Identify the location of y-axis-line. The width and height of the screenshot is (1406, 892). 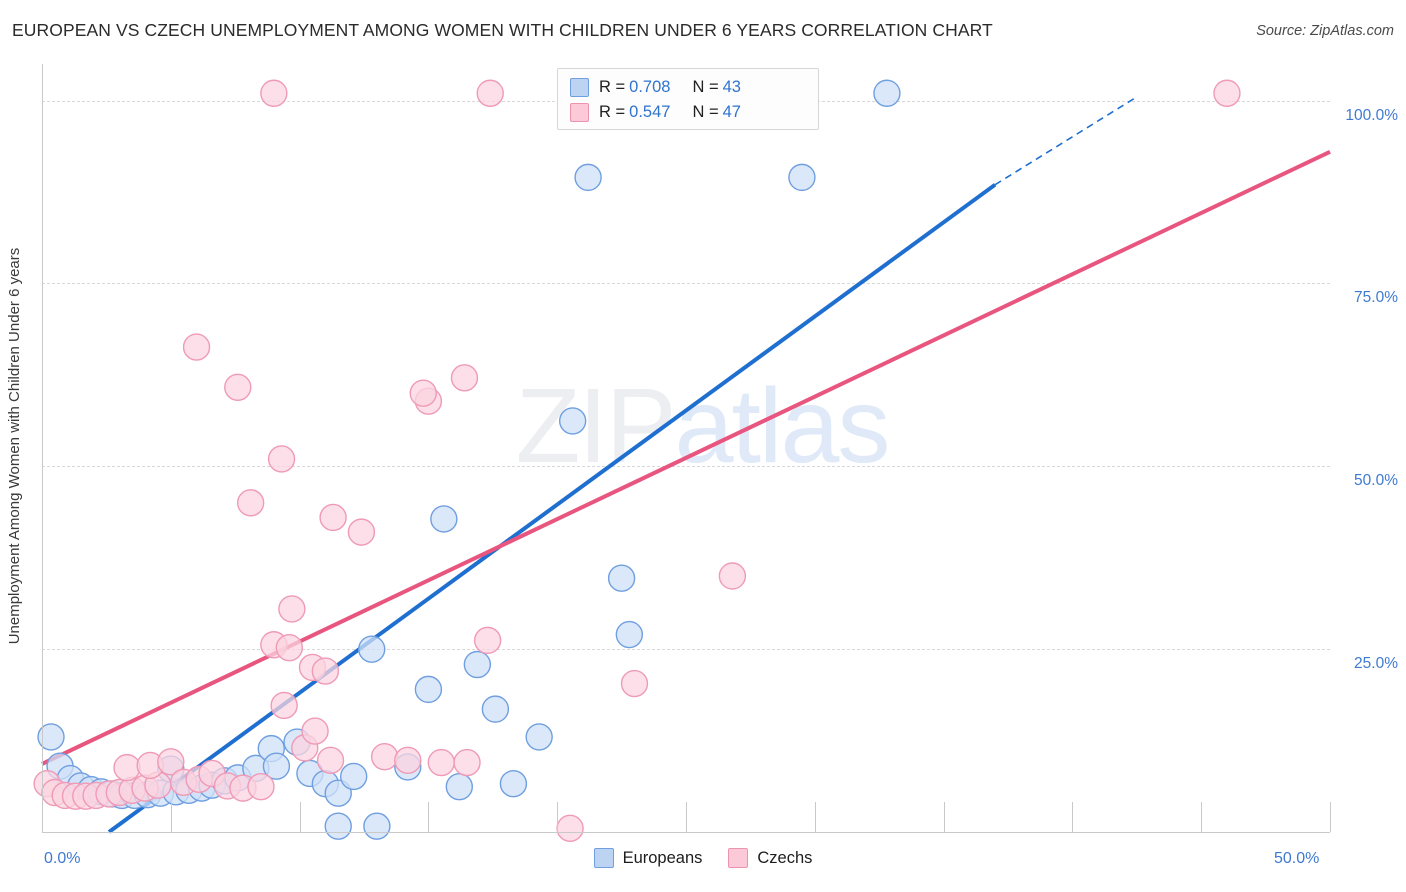
(42, 448).